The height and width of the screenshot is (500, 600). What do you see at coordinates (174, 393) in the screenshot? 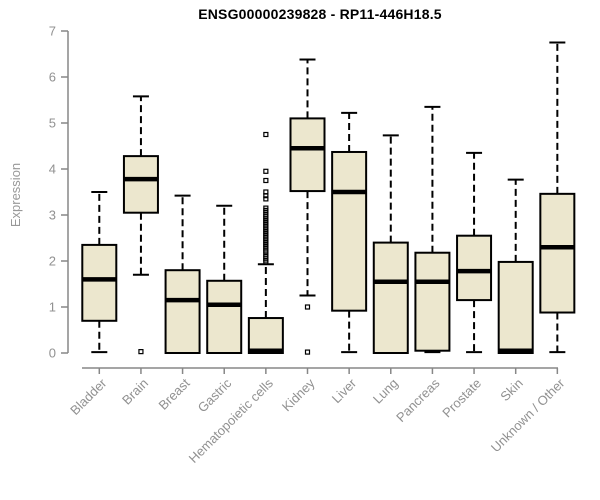
I see `x-tick-label-breast: Breast` at bounding box center [174, 393].